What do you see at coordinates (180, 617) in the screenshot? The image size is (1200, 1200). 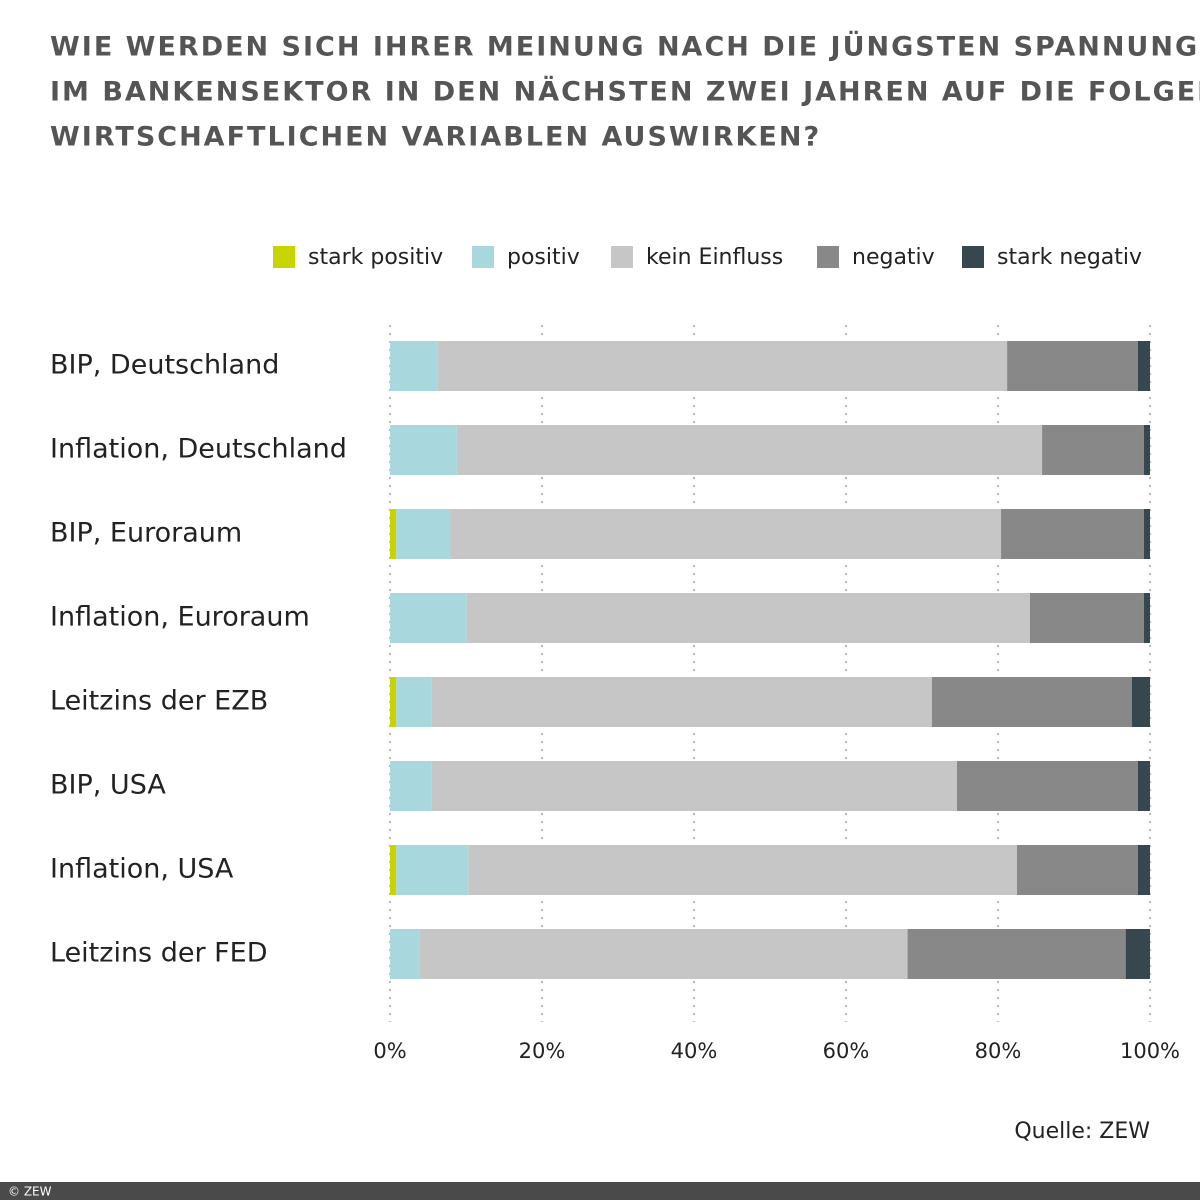 I see `y-tick-label: Inflation, Euroraum` at bounding box center [180, 617].